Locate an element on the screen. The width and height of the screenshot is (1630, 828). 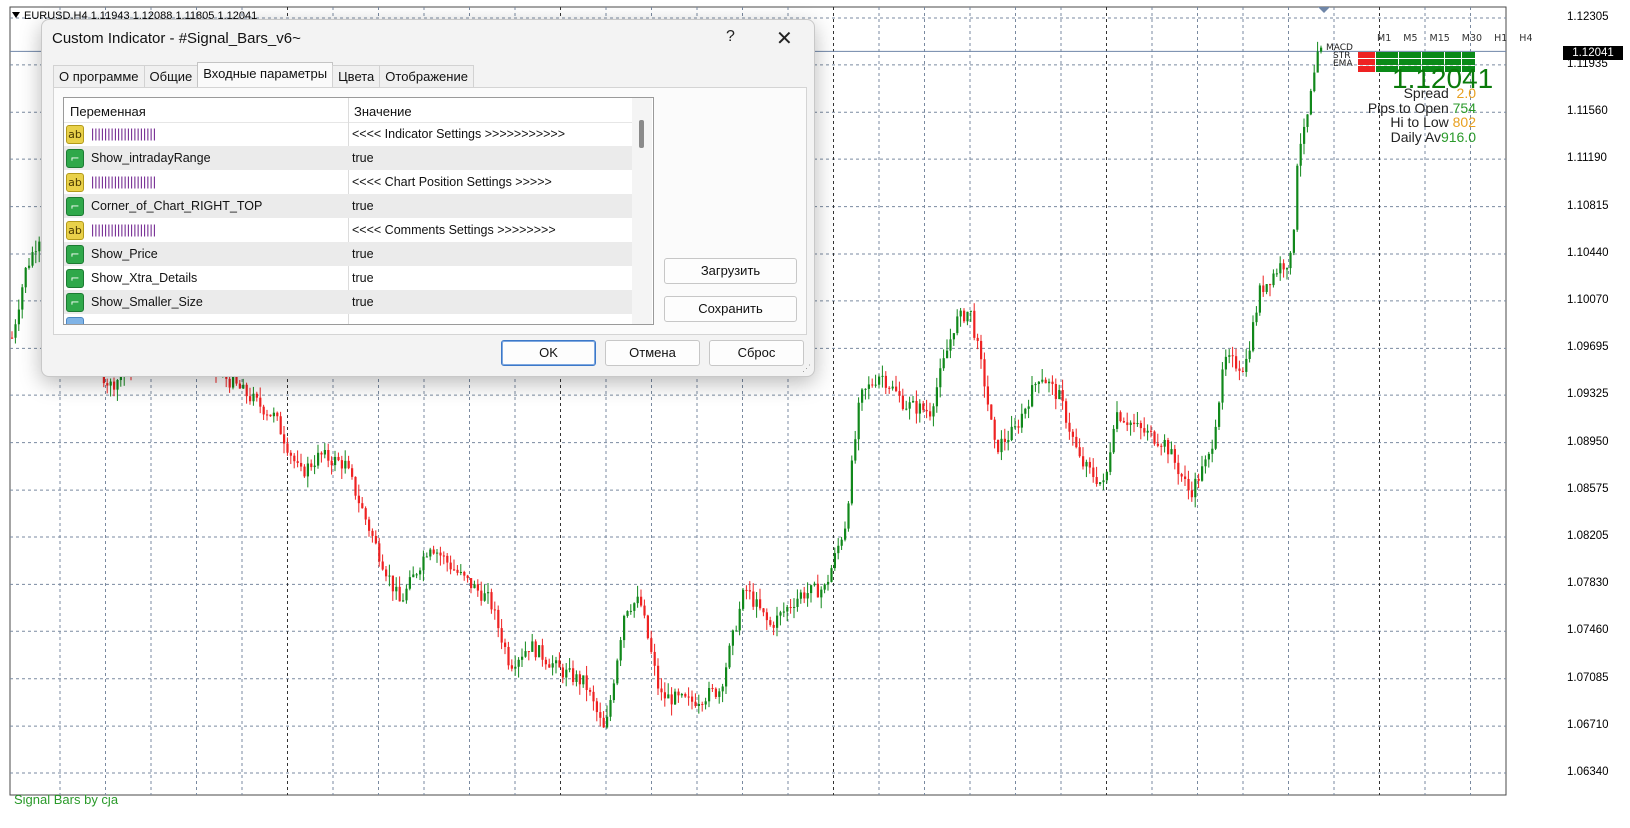
parameter-value: <<<< Chart Position Settings >>>>> is located at coordinates (452, 182).